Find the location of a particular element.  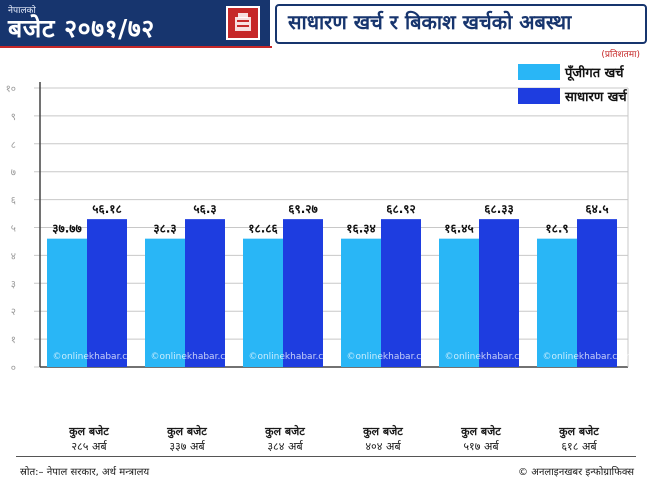

footer-rule is located at coordinates (326, 456).